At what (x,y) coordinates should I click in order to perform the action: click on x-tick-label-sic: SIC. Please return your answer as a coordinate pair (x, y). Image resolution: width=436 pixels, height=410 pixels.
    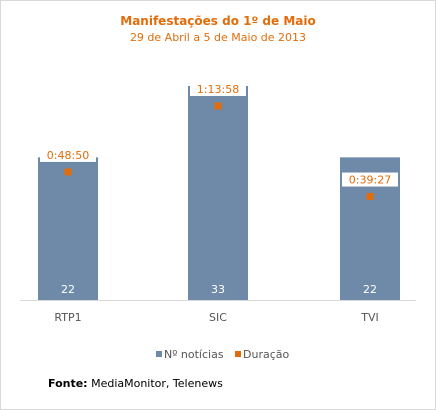
    Looking at the image, I should click on (218, 317).